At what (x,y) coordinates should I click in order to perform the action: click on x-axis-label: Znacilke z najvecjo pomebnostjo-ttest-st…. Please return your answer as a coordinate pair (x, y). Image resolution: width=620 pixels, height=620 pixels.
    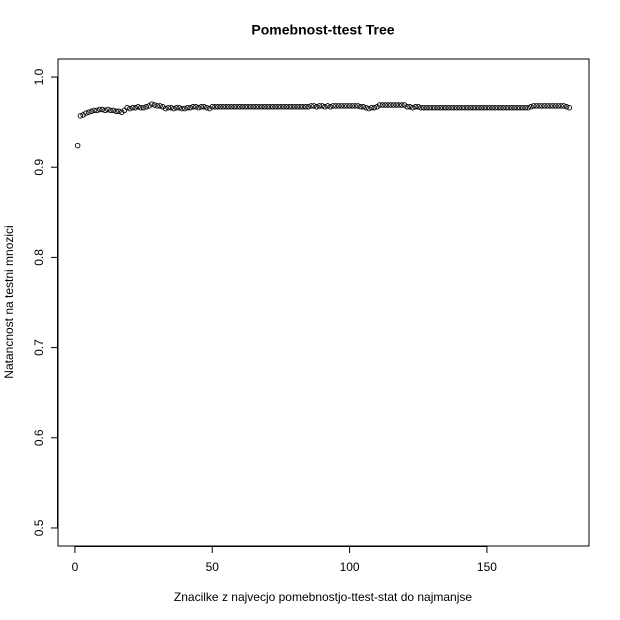
    Looking at the image, I should click on (323, 597).